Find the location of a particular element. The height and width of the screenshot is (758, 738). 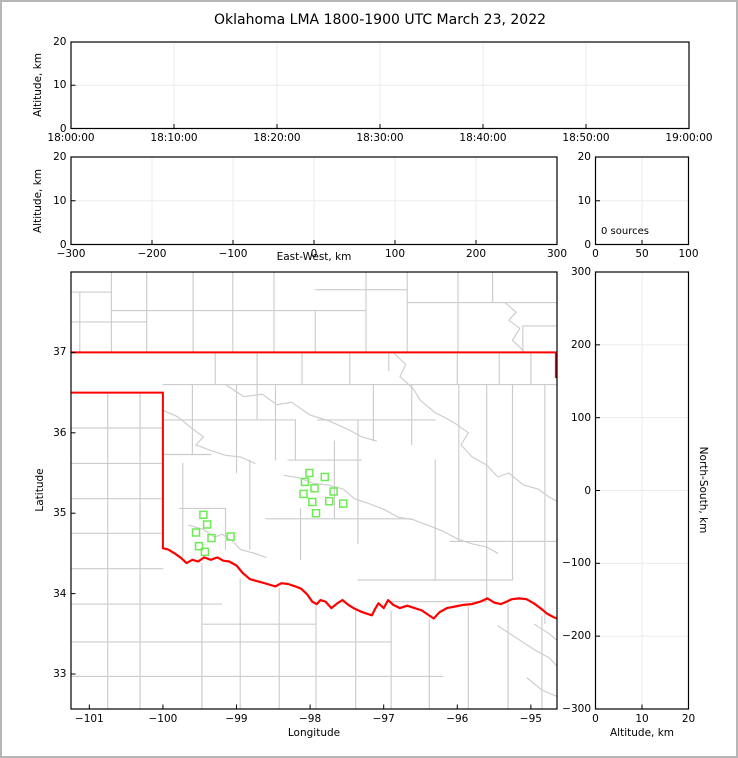

tick-label: 35 is located at coordinates (60, 513).